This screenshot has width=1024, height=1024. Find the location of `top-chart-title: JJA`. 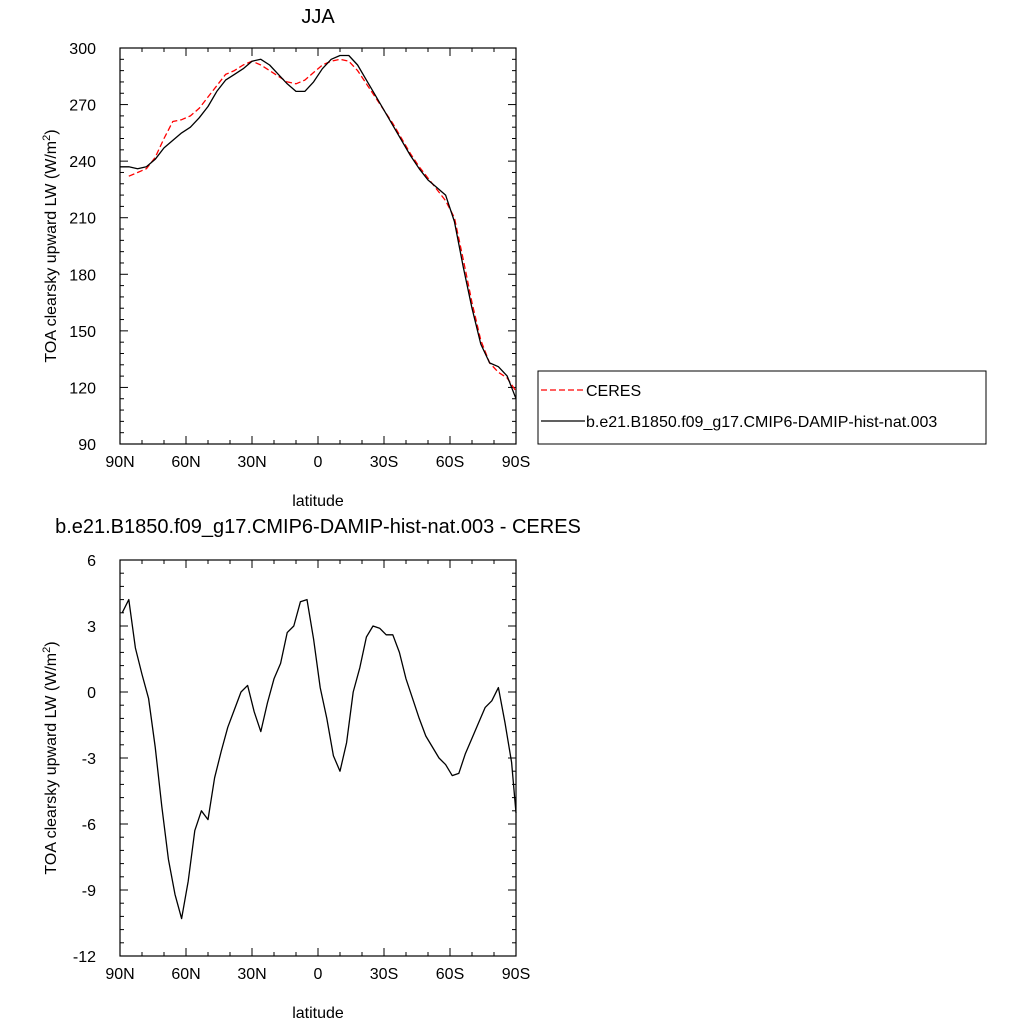

top-chart-title: JJA is located at coordinates (318, 17).